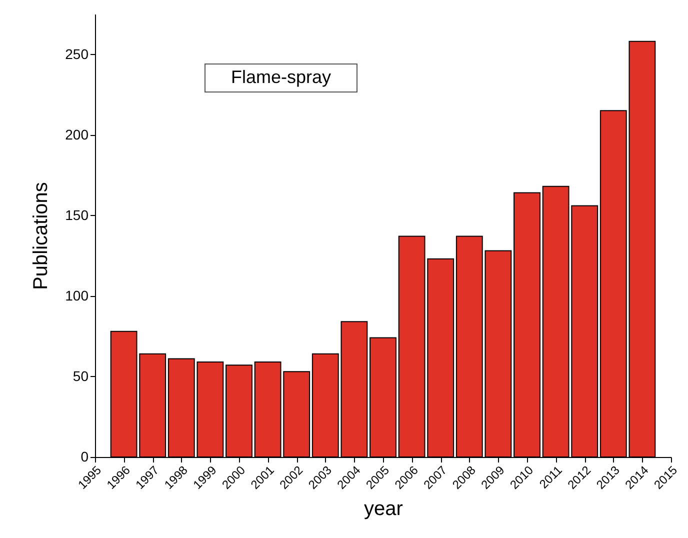  Describe the element at coordinates (77, 295) in the screenshot. I see `y-tick-label: 100` at that location.